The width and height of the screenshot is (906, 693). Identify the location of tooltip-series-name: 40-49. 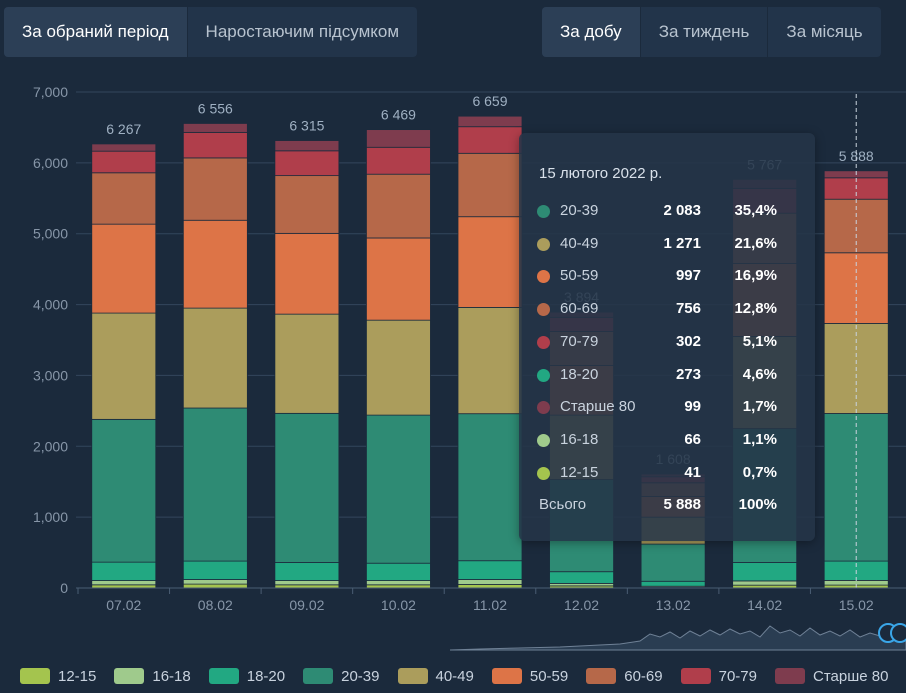
(579, 243).